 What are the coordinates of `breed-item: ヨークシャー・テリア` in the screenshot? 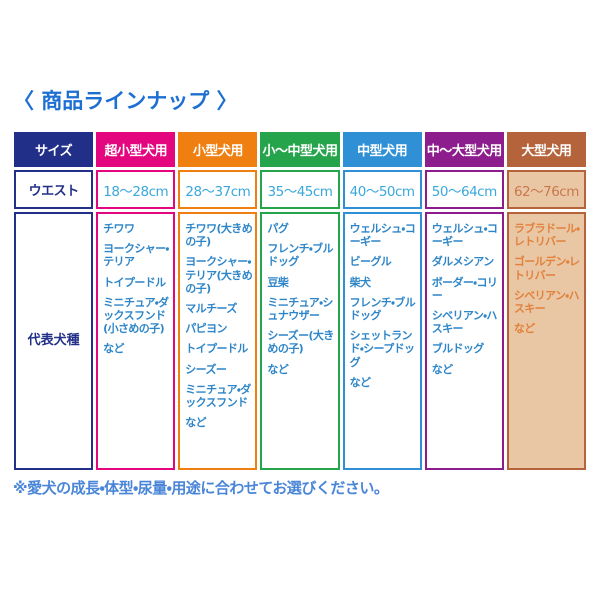 It's located at (136, 255).